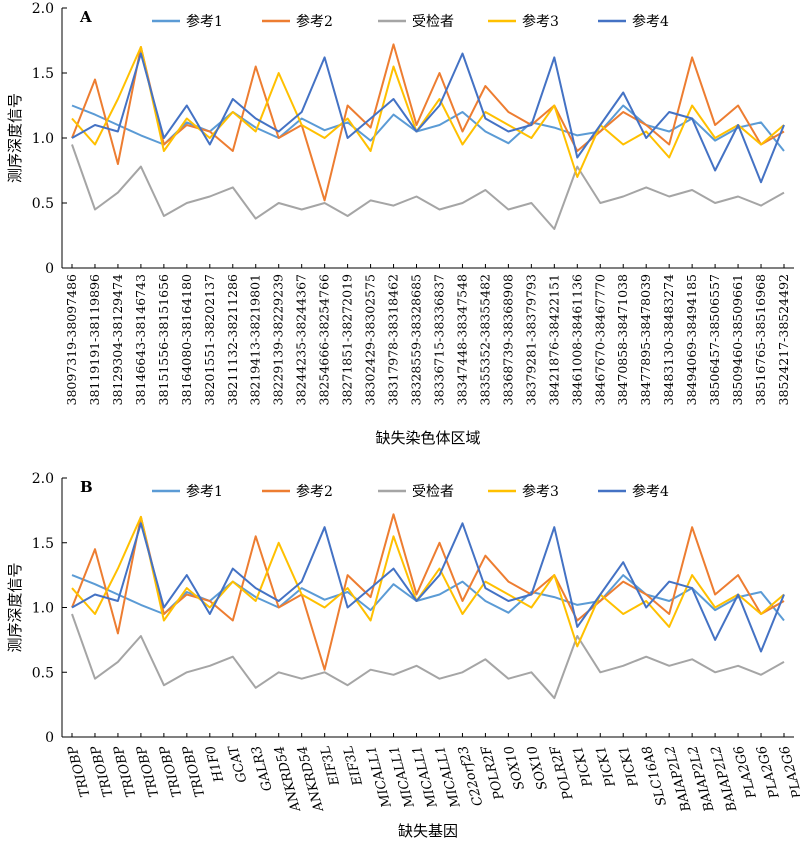  I want to click on x-tick-label: 38302429-38302575, so click(370, 339).